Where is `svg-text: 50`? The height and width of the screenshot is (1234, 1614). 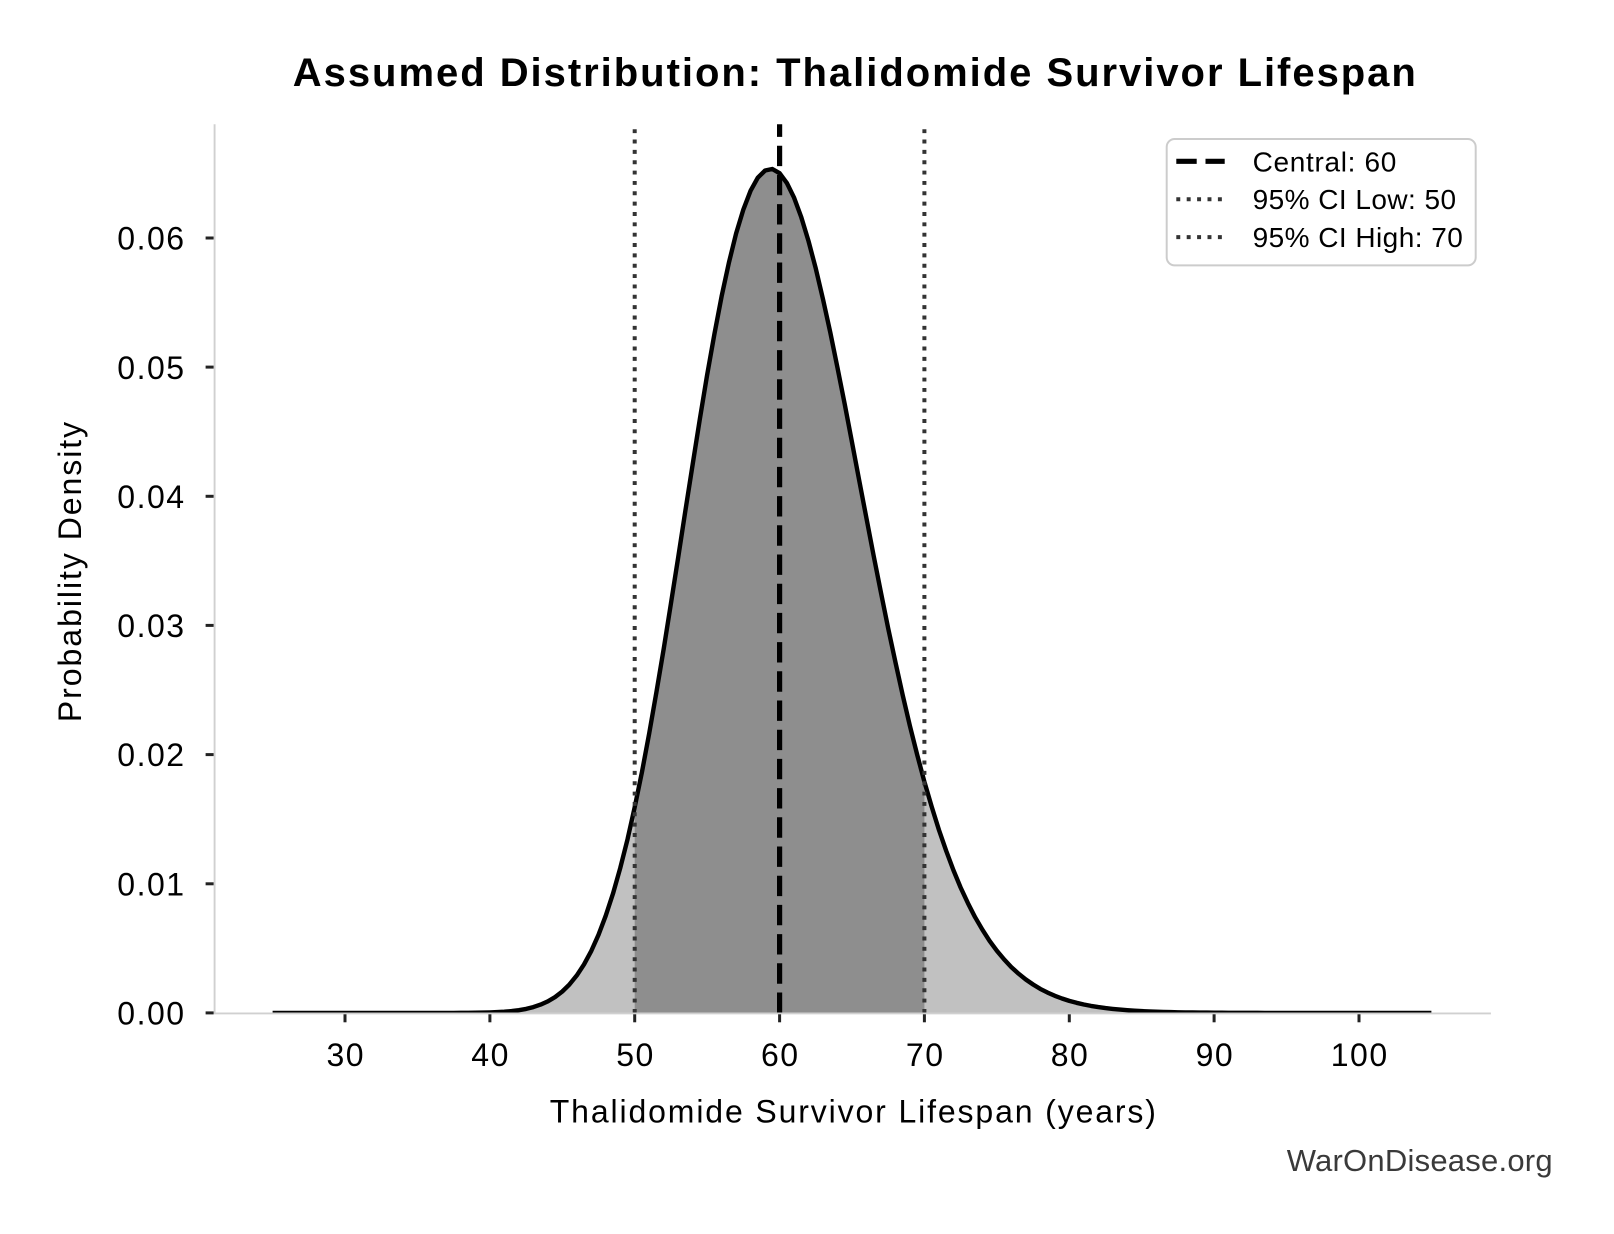 svg-text: 50 is located at coordinates (635, 1055).